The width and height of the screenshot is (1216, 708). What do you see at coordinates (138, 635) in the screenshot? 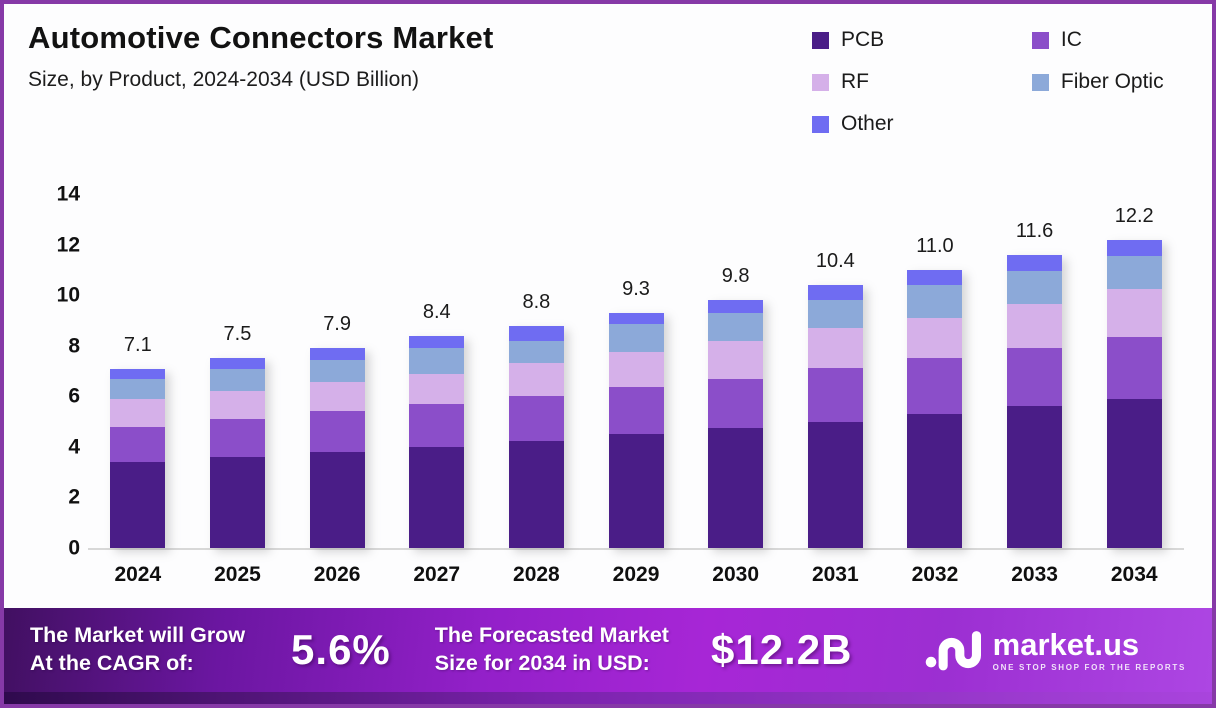
I see `cagr-label-line1: The Market will Grow` at bounding box center [138, 635].